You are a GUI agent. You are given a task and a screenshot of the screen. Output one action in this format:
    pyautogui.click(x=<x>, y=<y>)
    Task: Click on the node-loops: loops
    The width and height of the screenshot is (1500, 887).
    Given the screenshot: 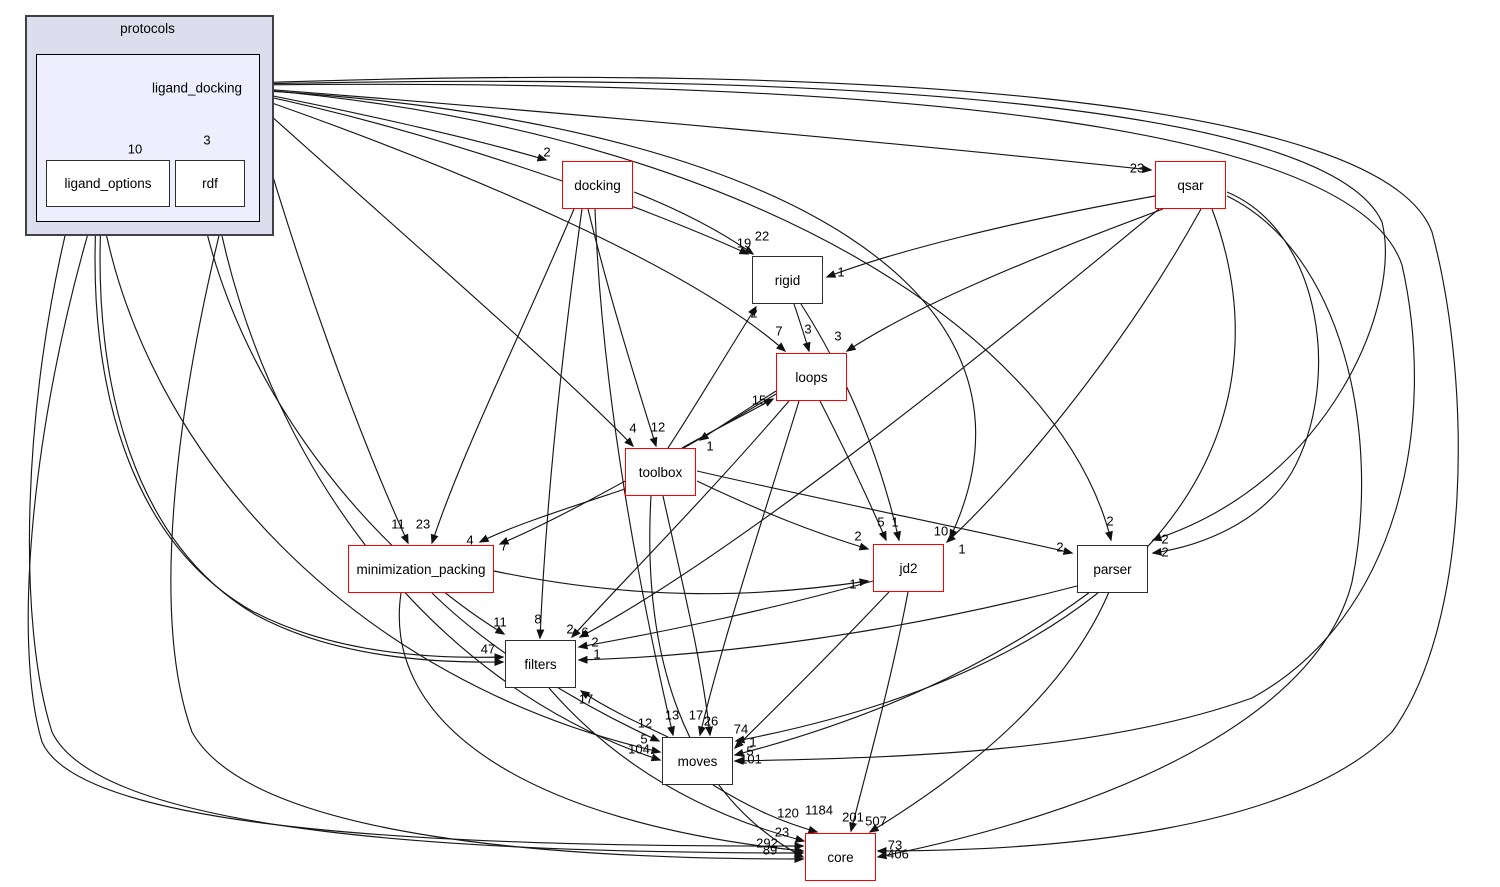 What is the action you would take?
    pyautogui.click(x=811, y=377)
    